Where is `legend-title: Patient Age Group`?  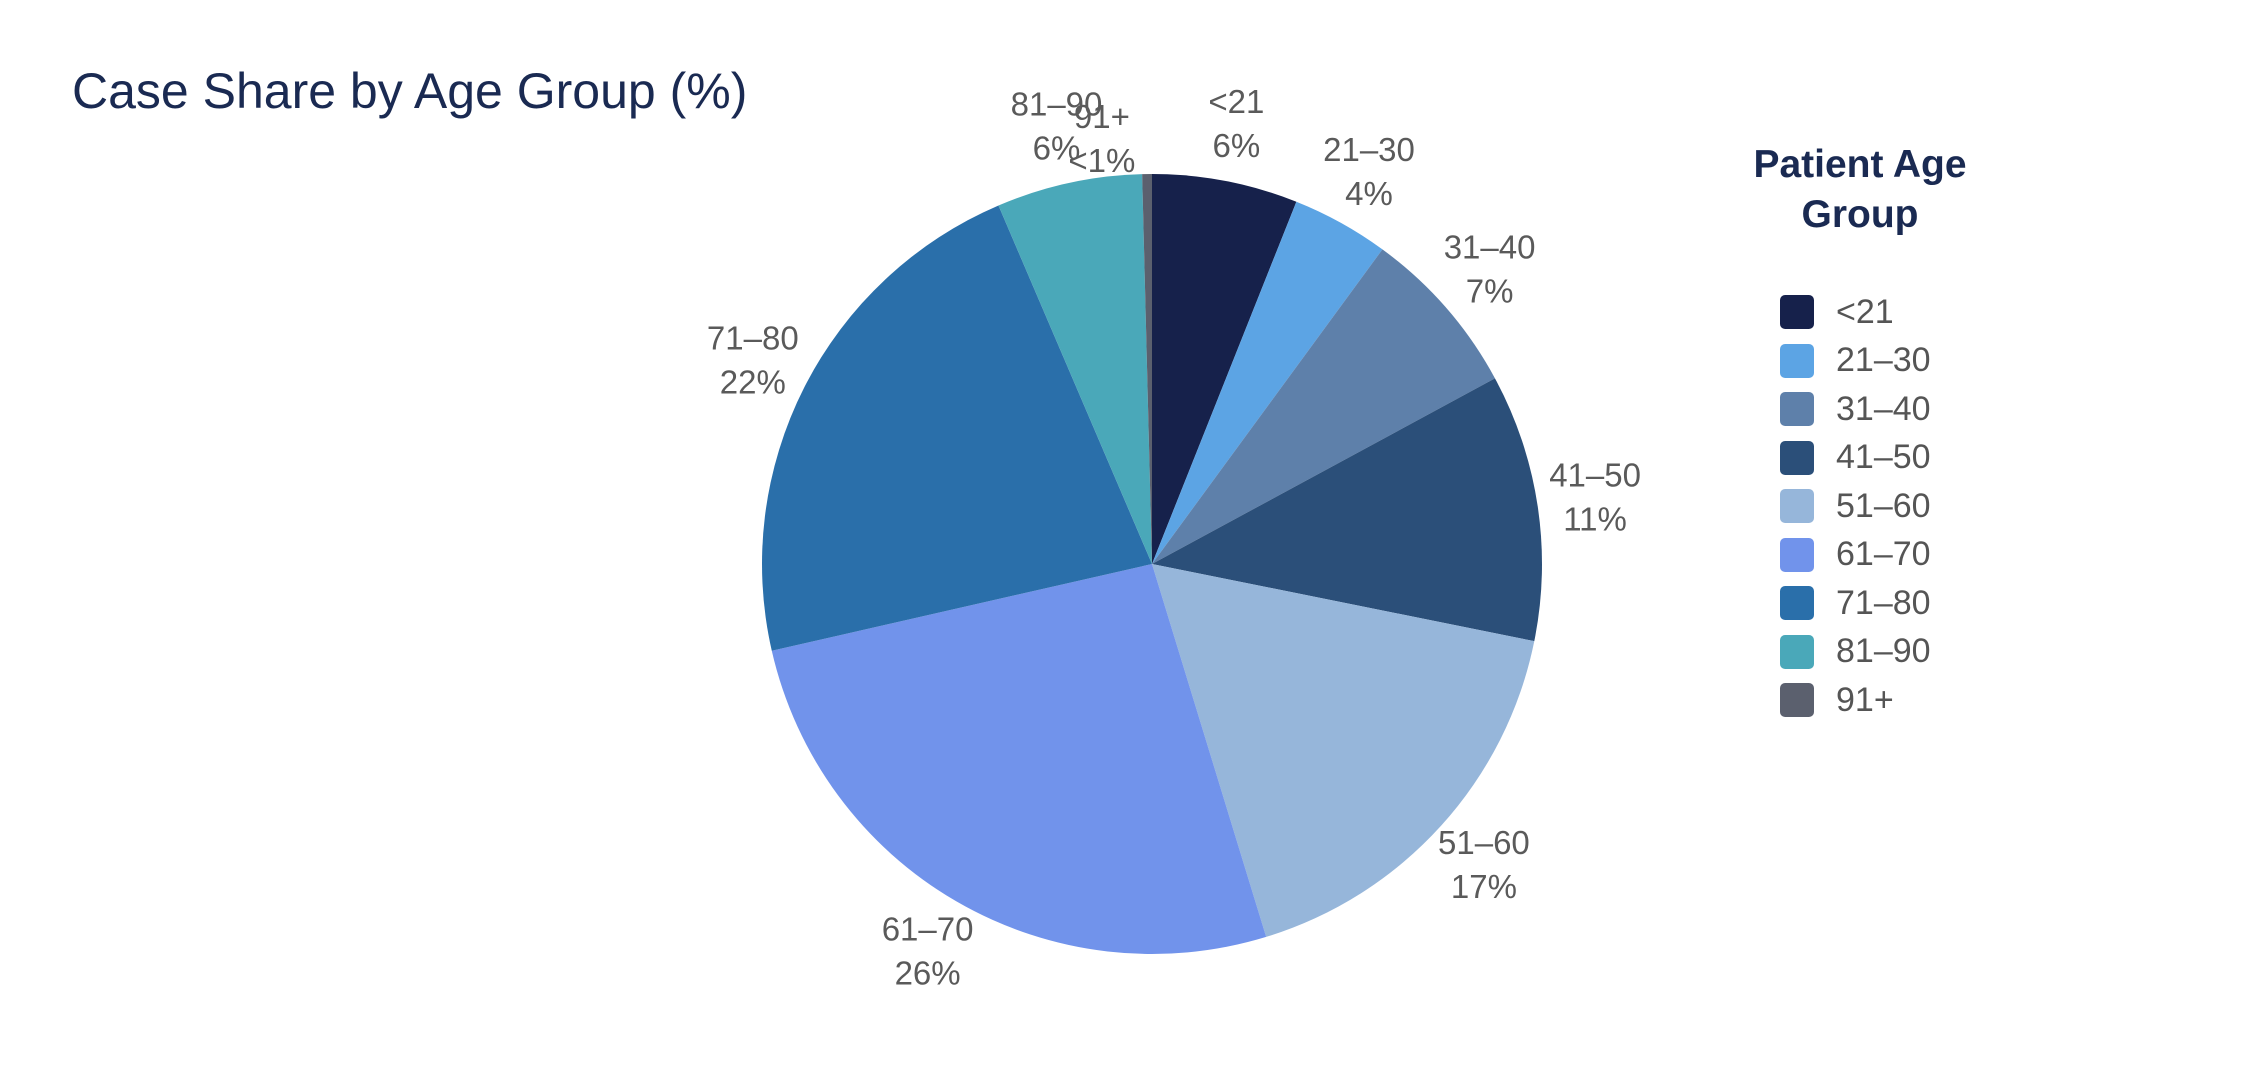 legend-title: Patient Age Group is located at coordinates (1860, 189).